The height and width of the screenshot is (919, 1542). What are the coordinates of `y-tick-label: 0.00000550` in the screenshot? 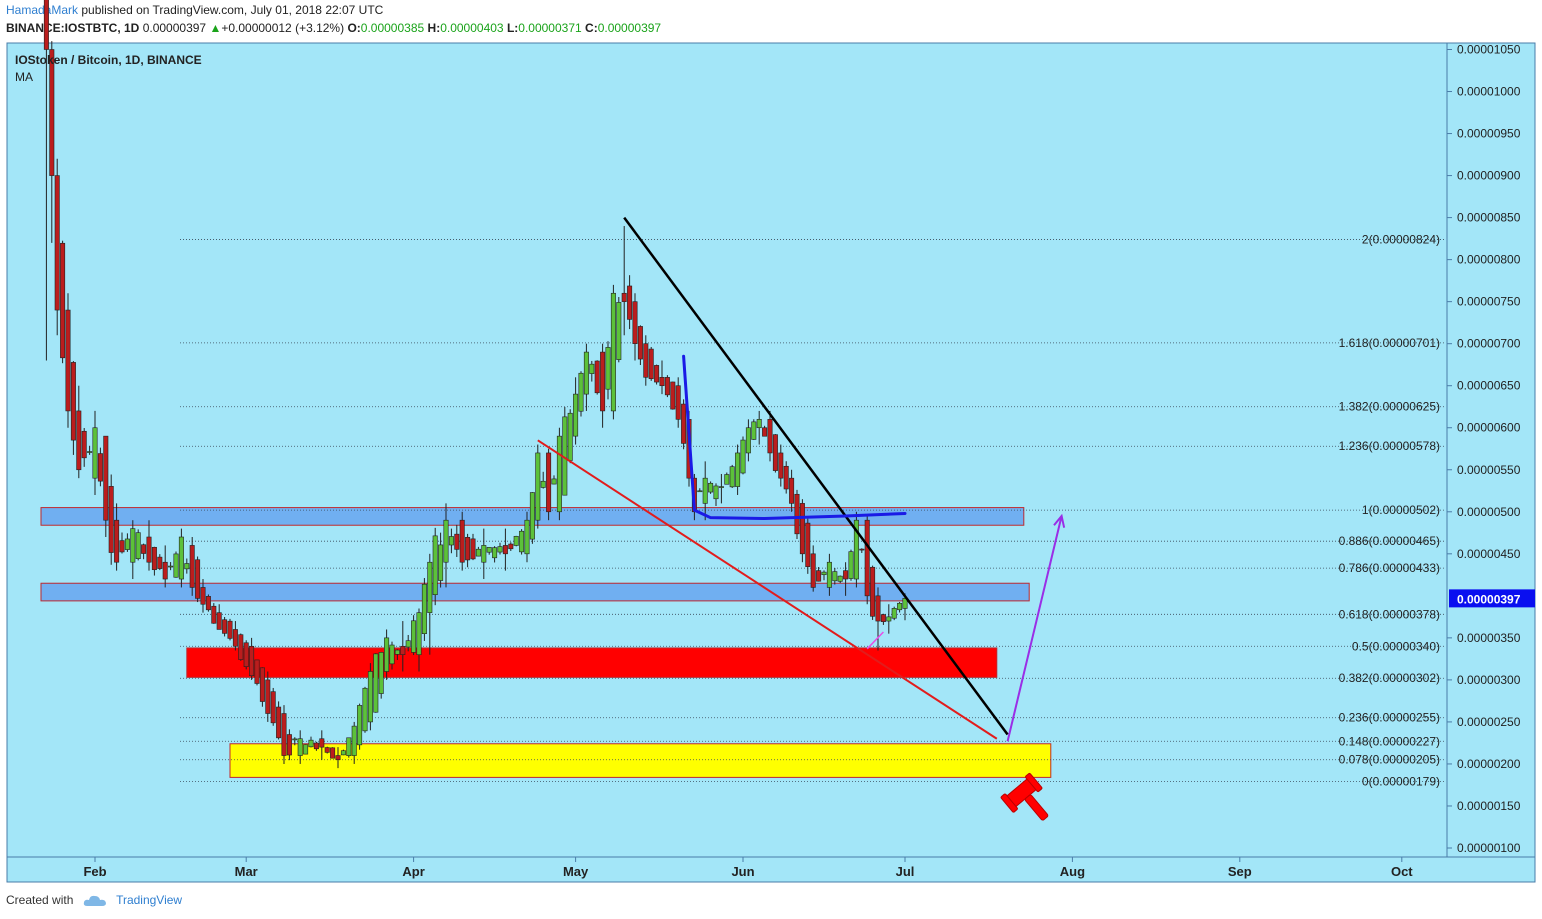 It's located at (1489, 470).